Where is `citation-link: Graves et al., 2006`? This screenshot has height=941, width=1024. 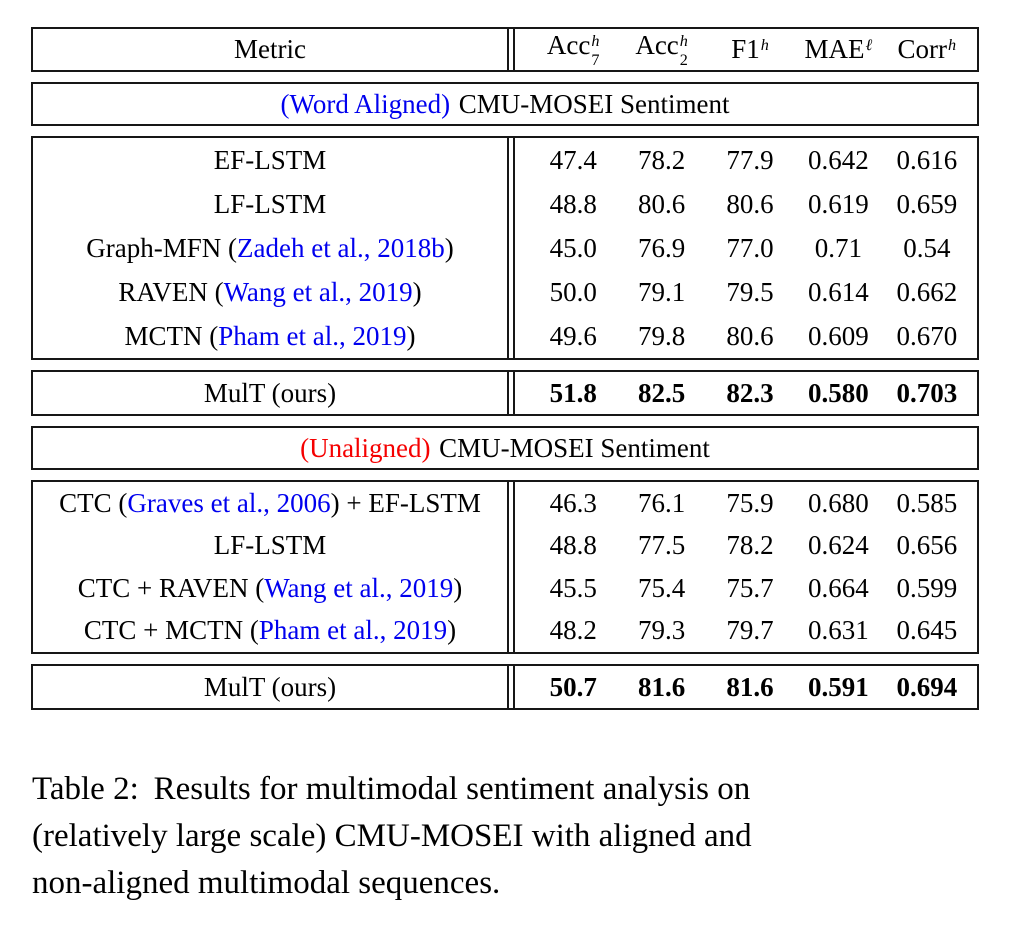 citation-link: Graves et al., 2006 is located at coordinates (229, 502).